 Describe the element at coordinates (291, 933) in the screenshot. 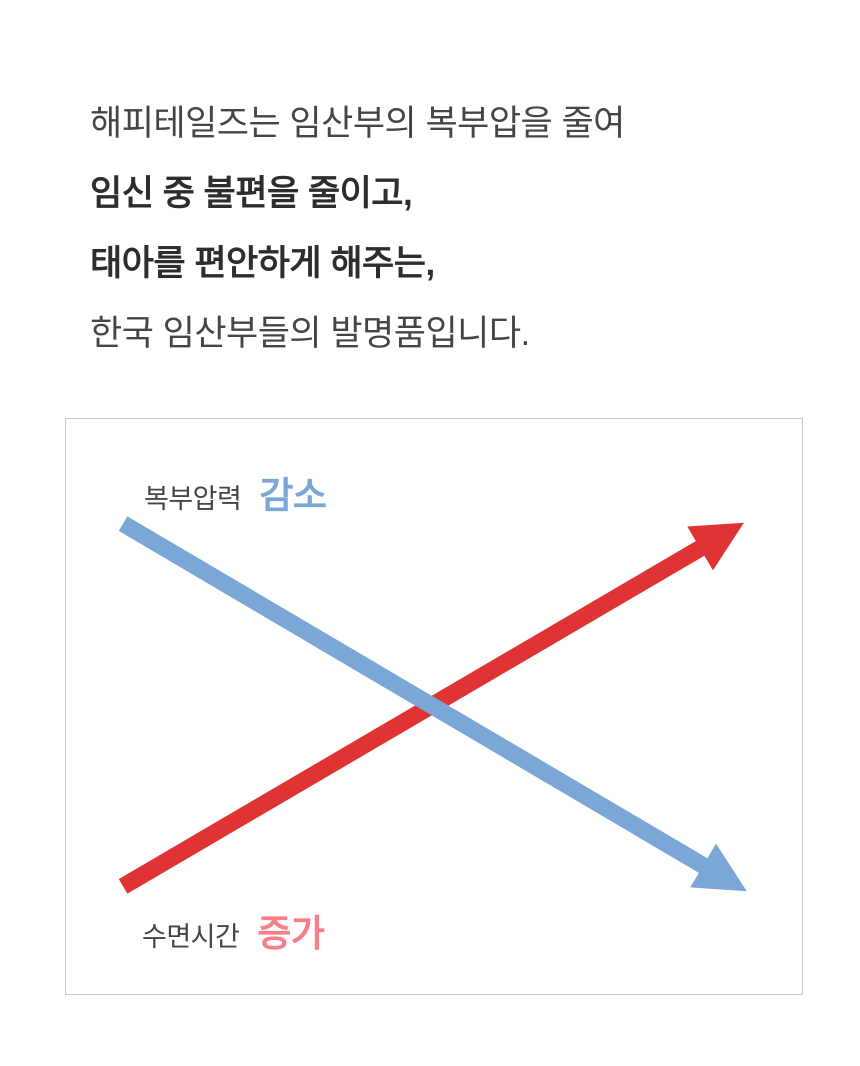

I see `increase-value-text: 증가` at that location.